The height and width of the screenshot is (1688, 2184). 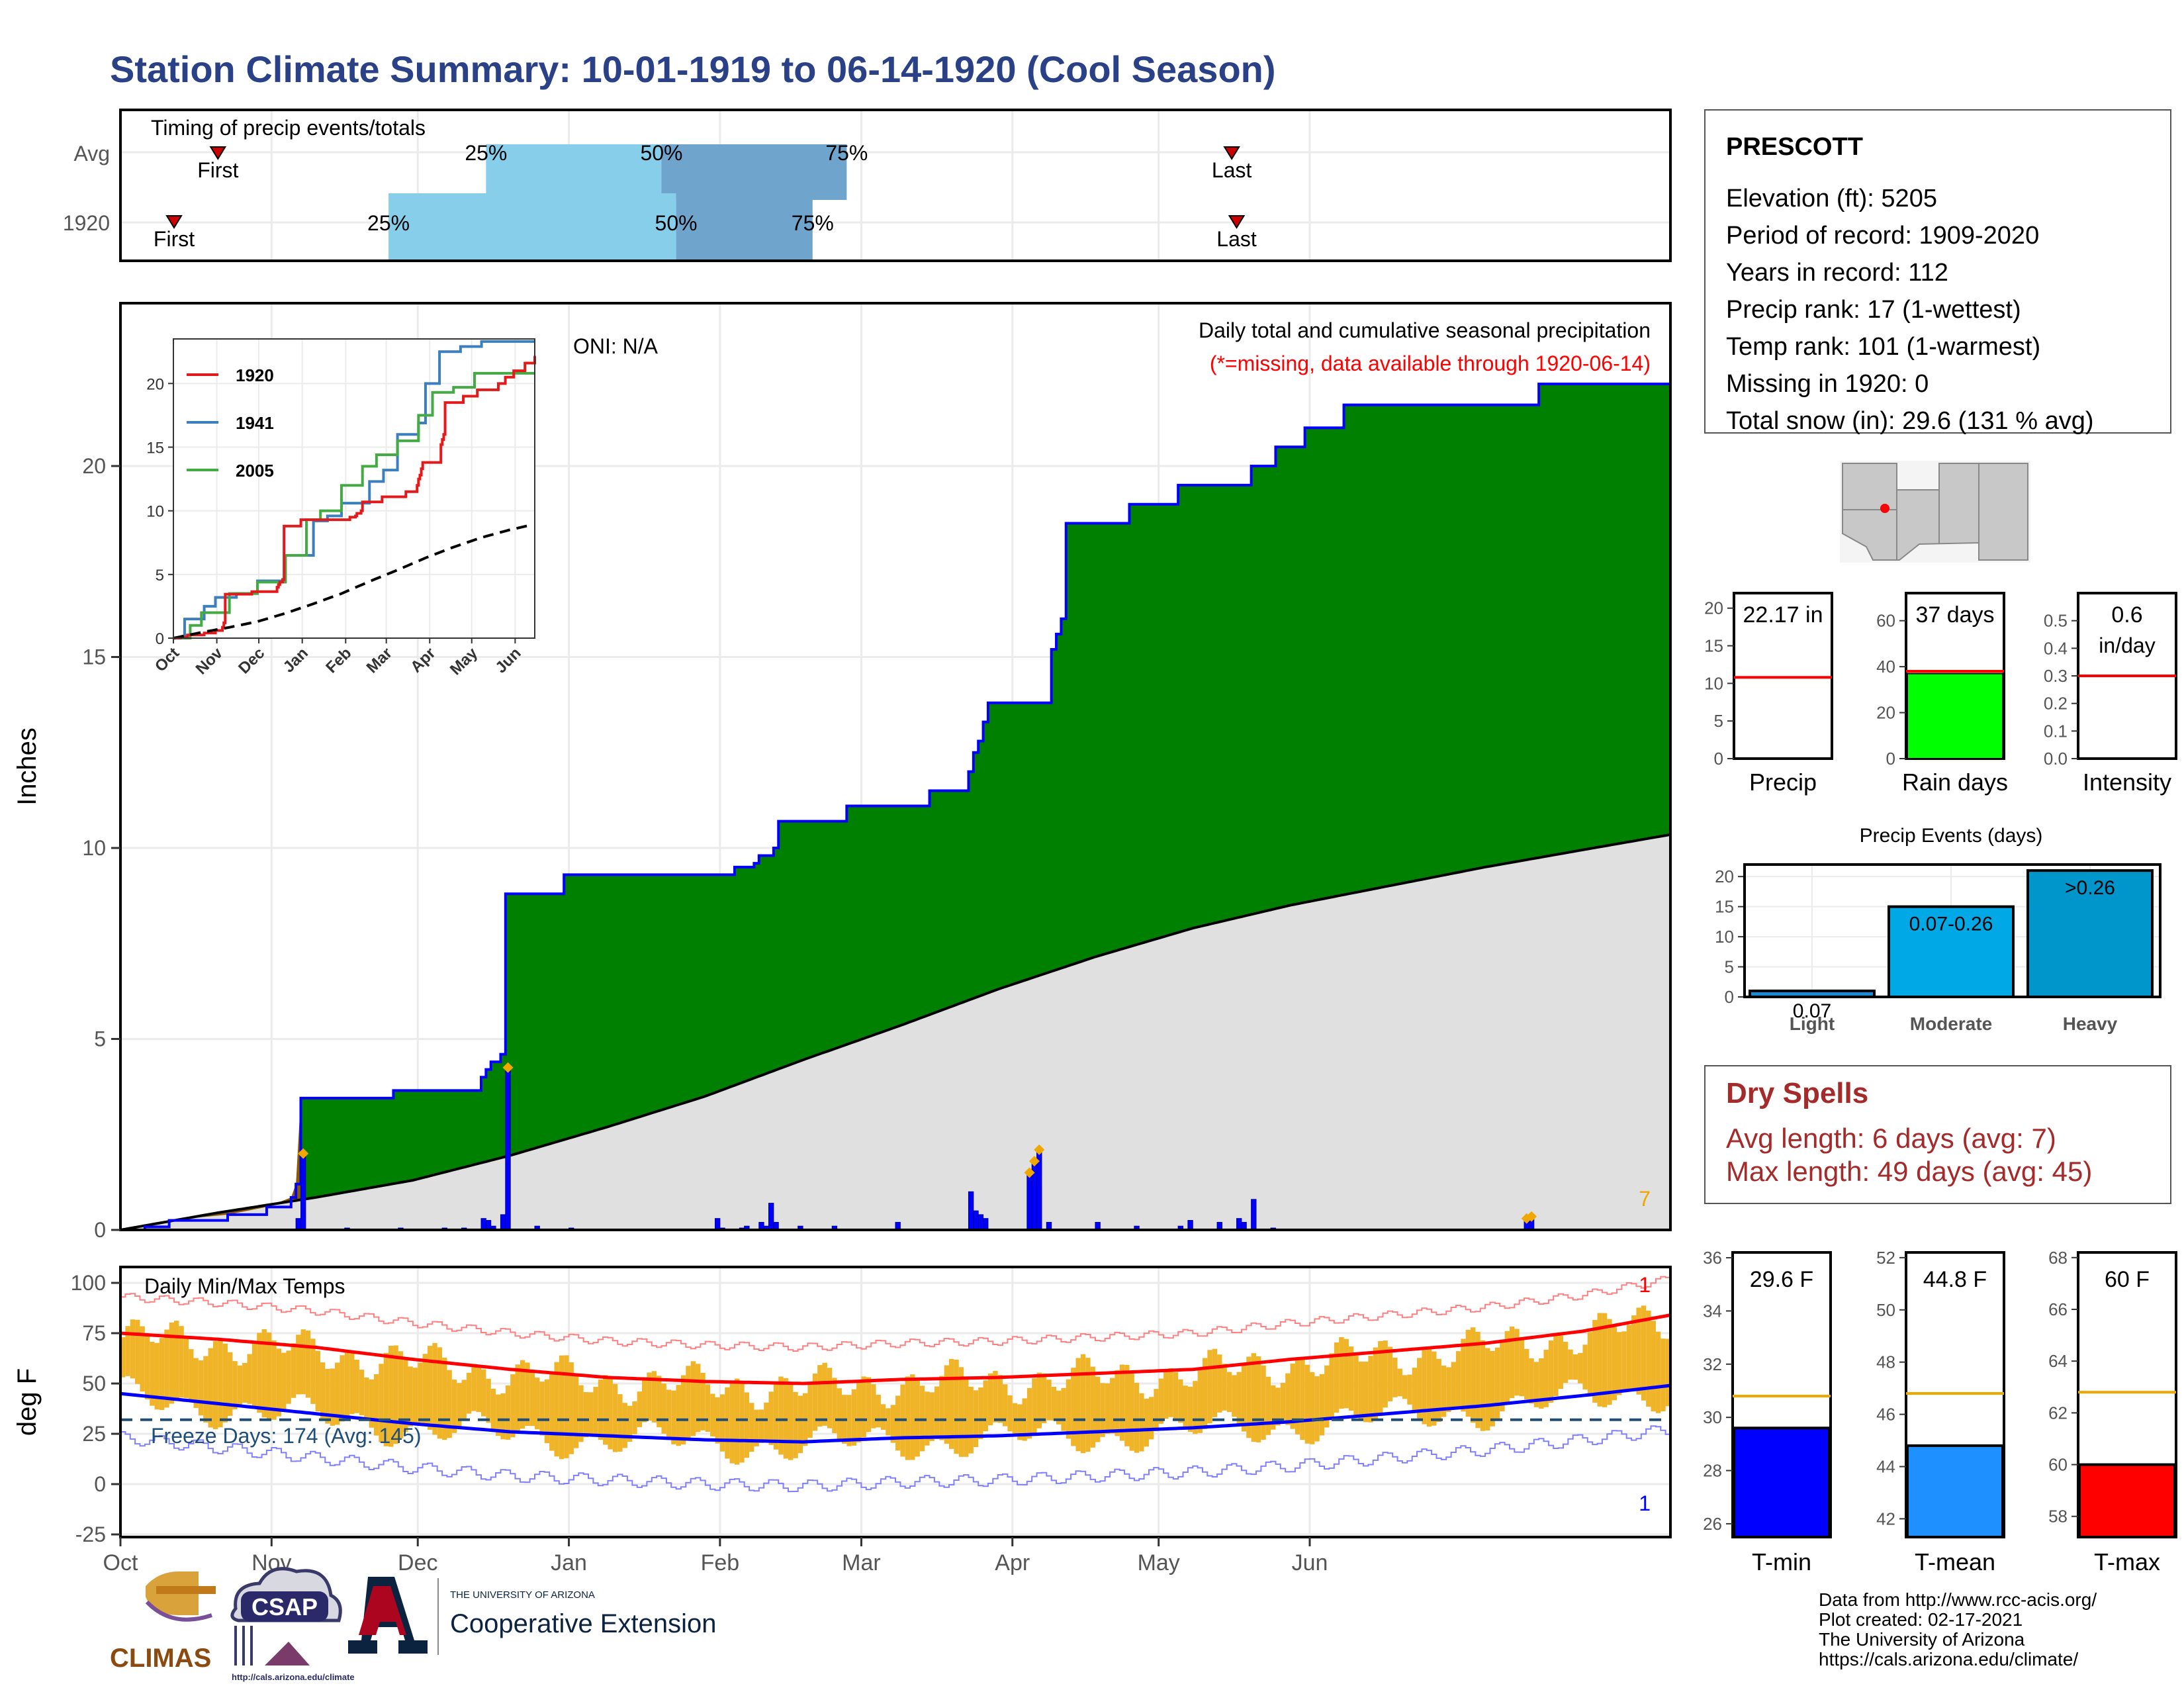 What do you see at coordinates (94, 848) in the screenshot?
I see `precip-ytick: 10` at bounding box center [94, 848].